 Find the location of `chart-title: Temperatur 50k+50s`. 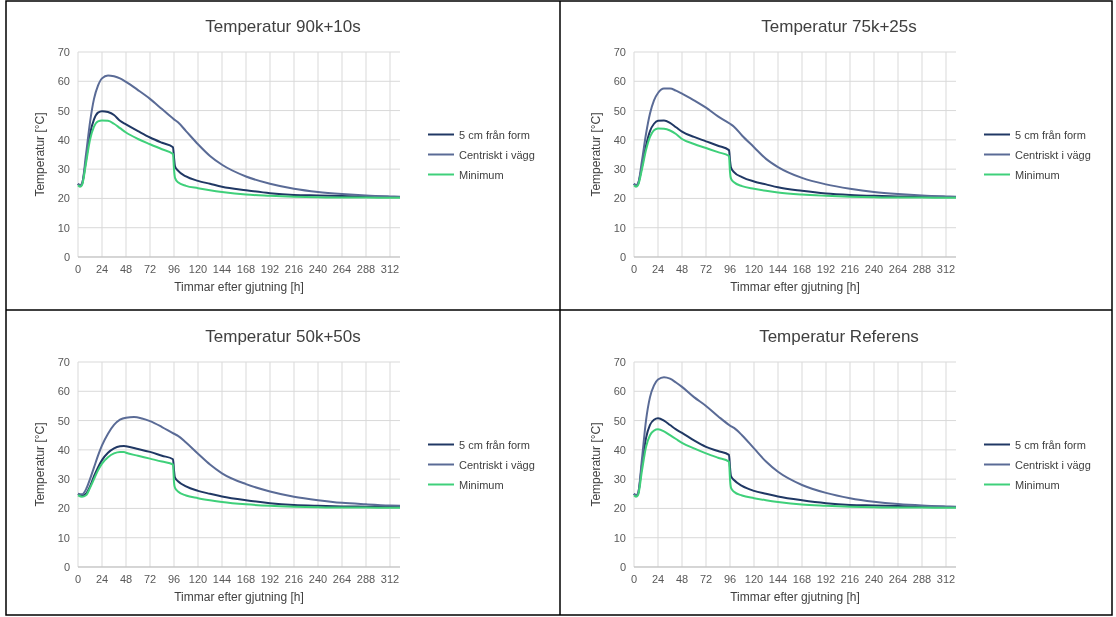

chart-title: Temperatur 50k+50s is located at coordinates (283, 336).